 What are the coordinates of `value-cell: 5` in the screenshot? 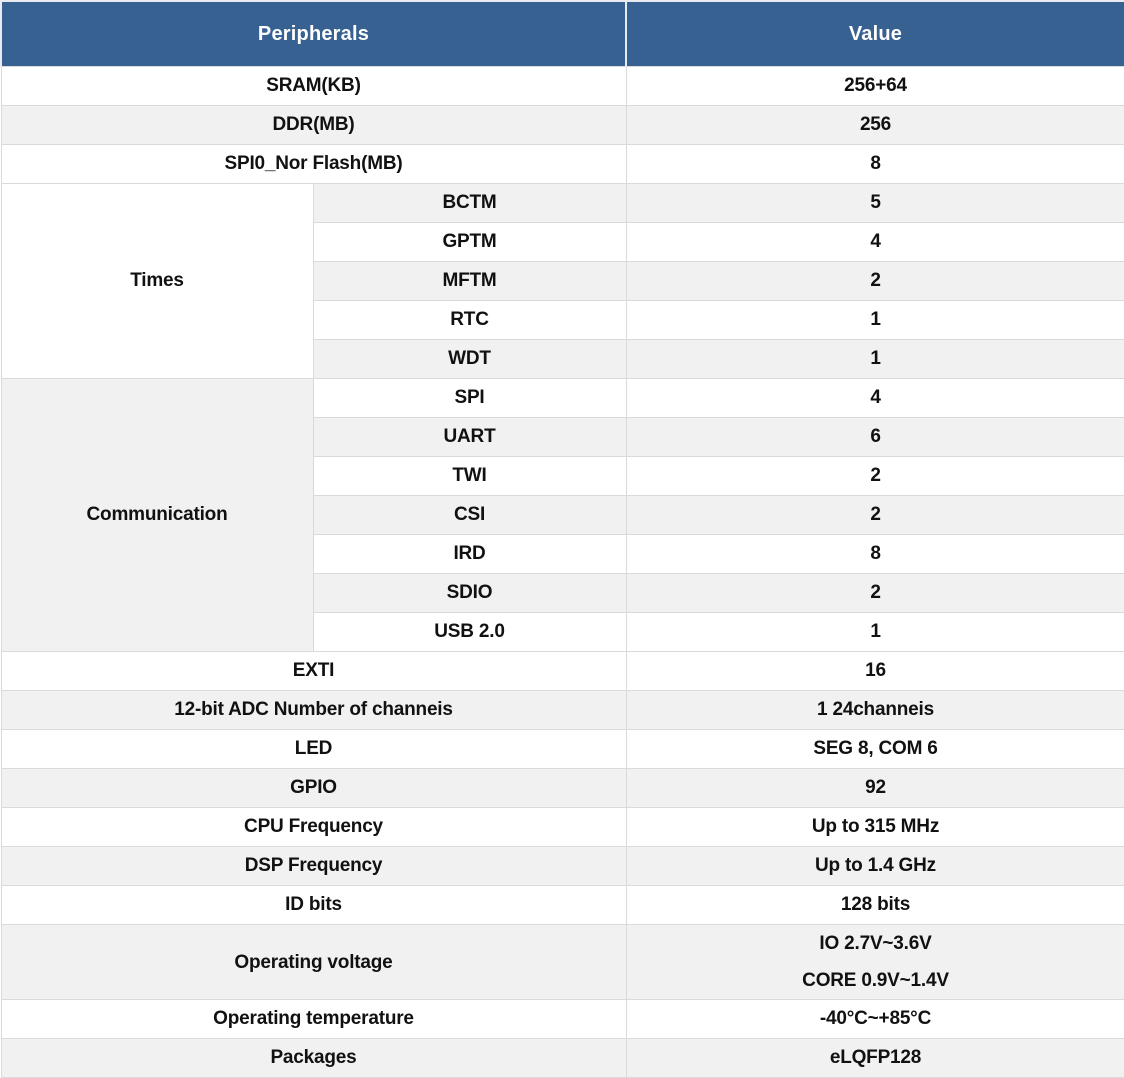 It's located at (874, 203).